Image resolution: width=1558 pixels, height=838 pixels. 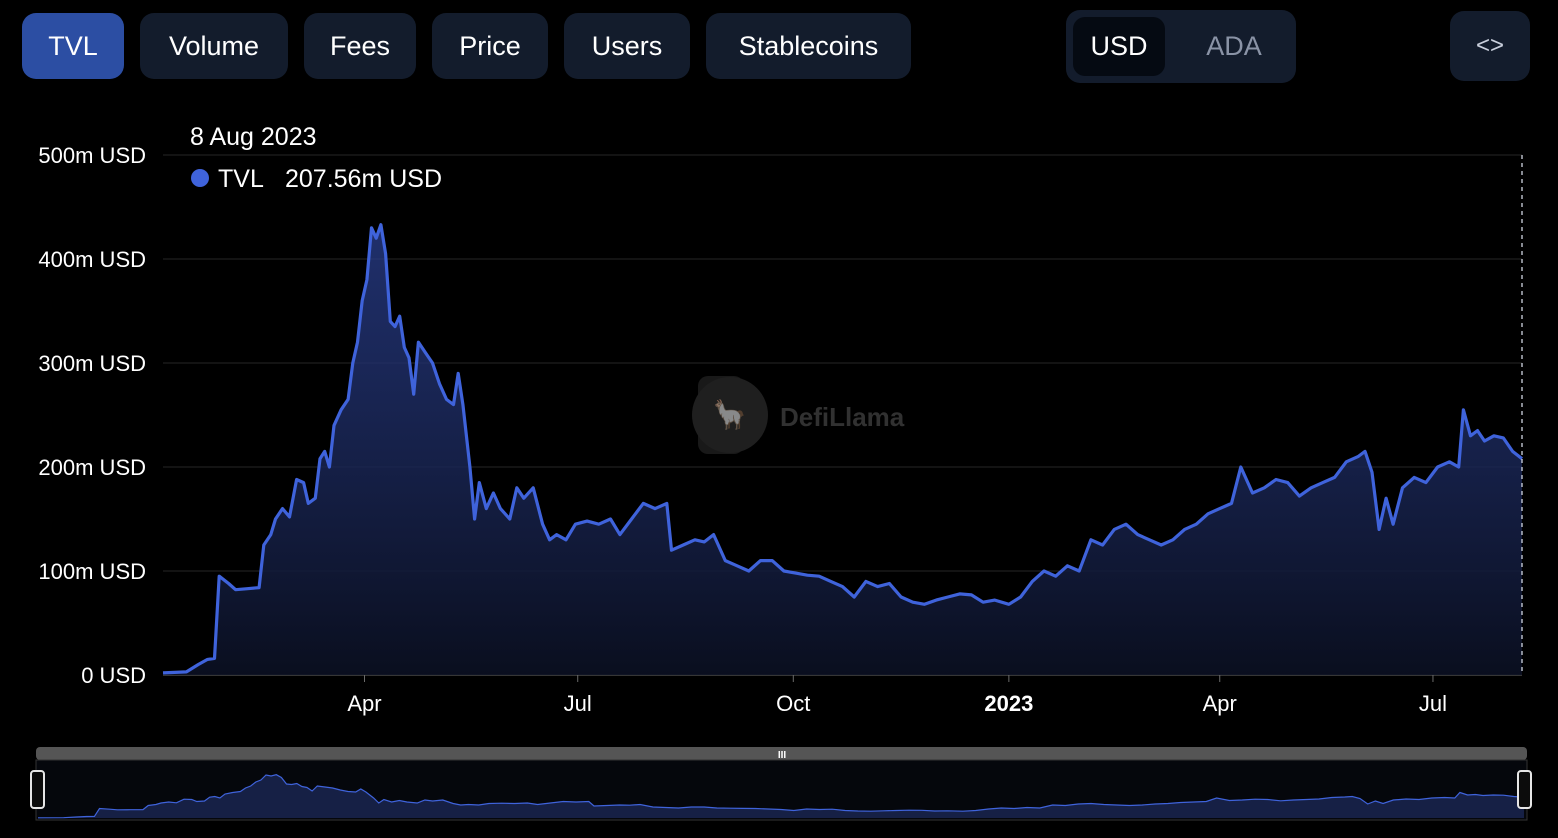 I want to click on currency-toggle: USD ADA, so click(x=1181, y=46).